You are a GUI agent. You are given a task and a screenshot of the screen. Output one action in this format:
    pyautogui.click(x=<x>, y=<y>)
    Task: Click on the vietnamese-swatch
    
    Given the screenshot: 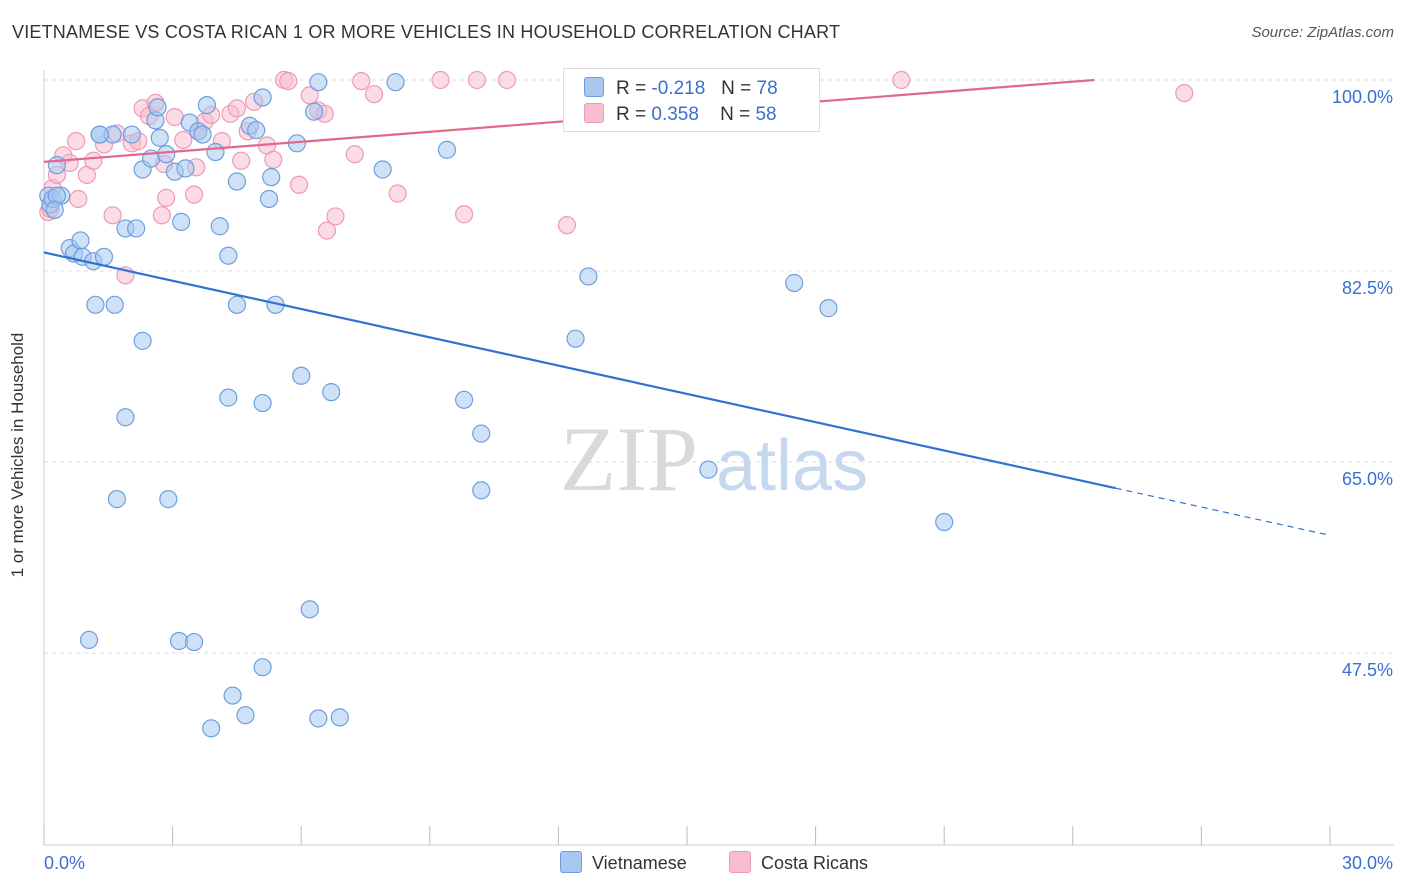 What is the action you would take?
    pyautogui.click(x=594, y=87)
    